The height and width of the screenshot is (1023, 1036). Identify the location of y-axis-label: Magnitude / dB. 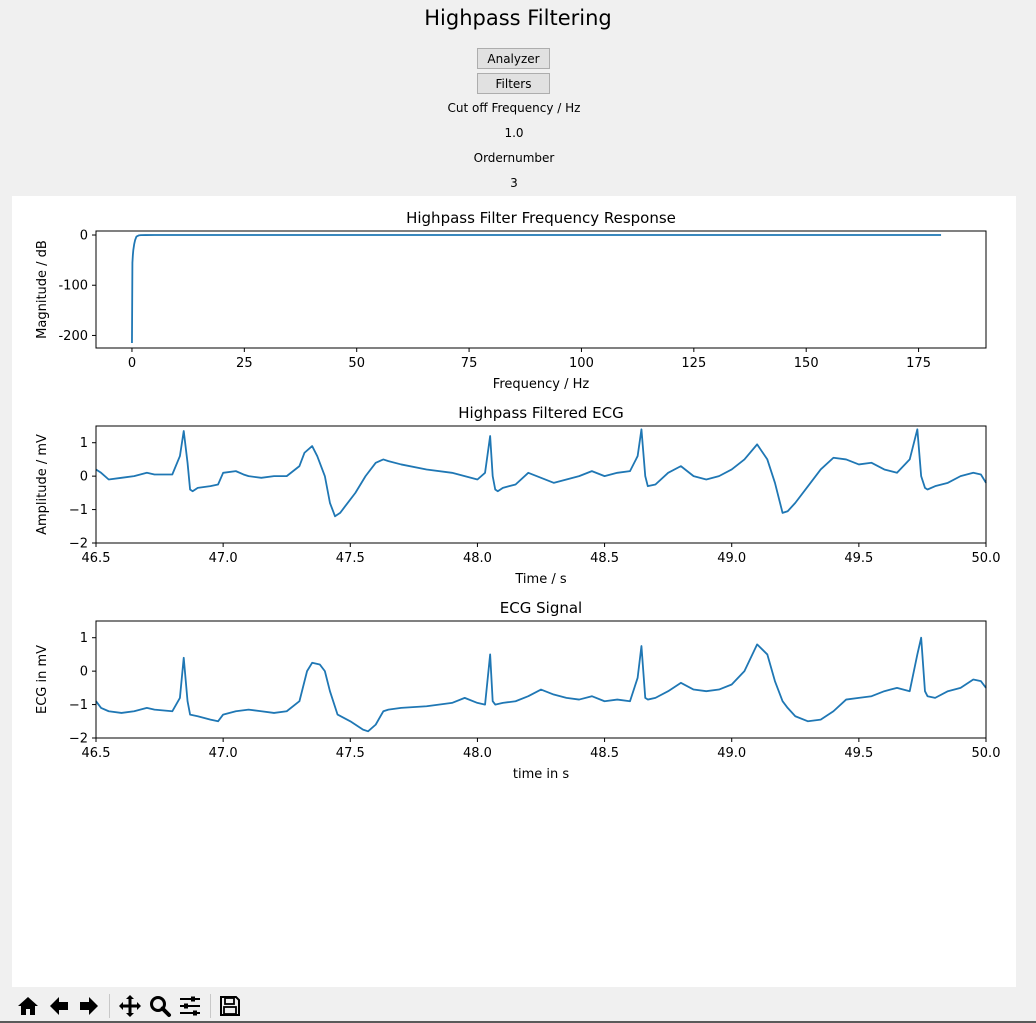
(42, 289).